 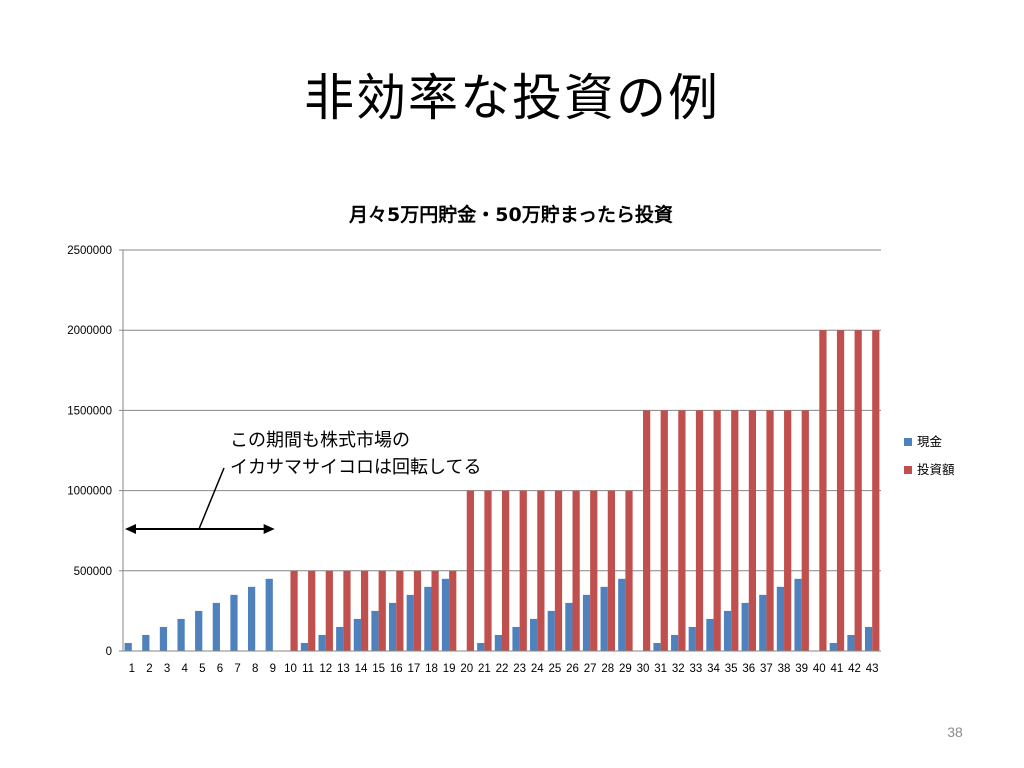 What do you see at coordinates (872, 669) in the screenshot?
I see `x-tick-label: 43` at bounding box center [872, 669].